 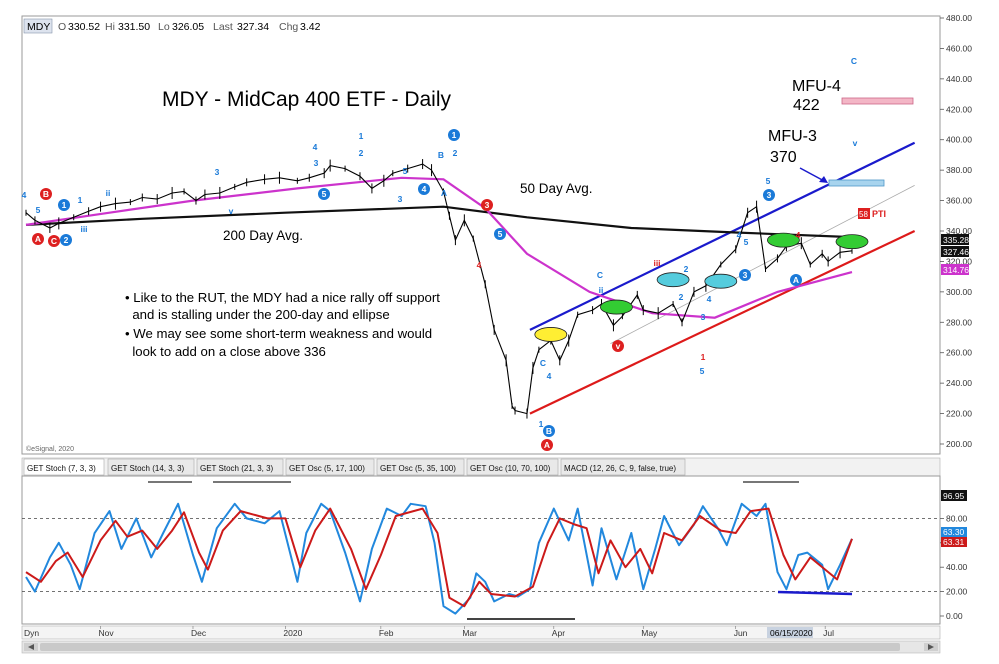 I want to click on price-tag-last, so click(x=955, y=251).